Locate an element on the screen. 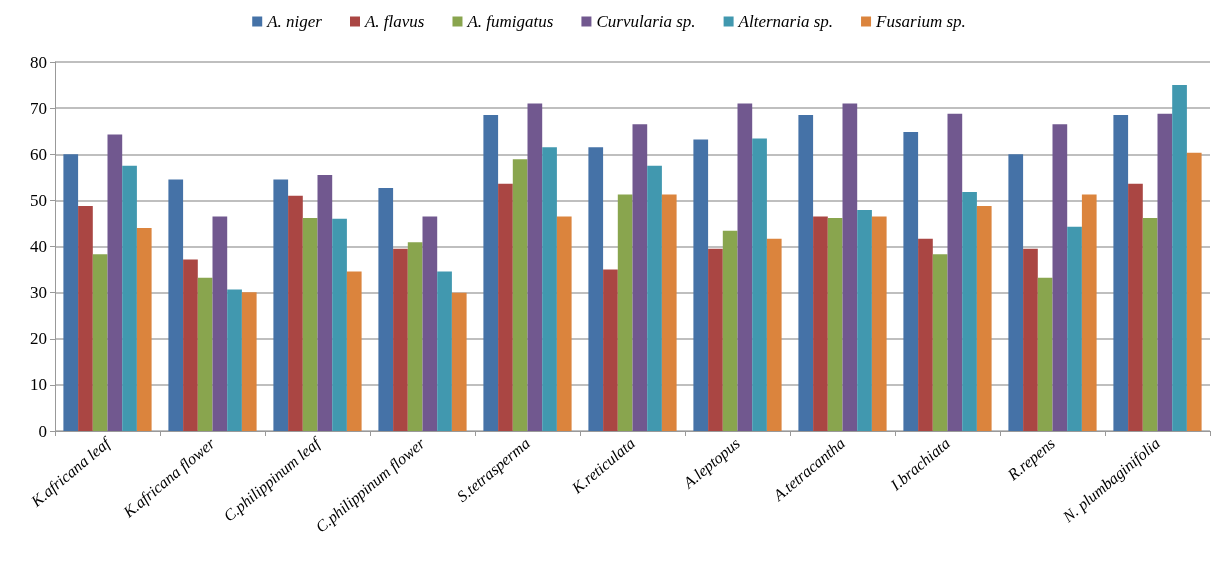  legend-label: Fusarium sp. is located at coordinates (920, 21).